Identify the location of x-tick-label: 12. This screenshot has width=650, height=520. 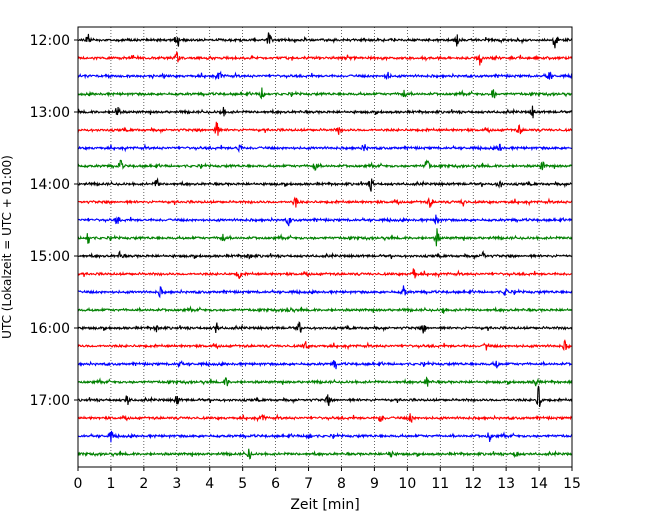
(473, 484).